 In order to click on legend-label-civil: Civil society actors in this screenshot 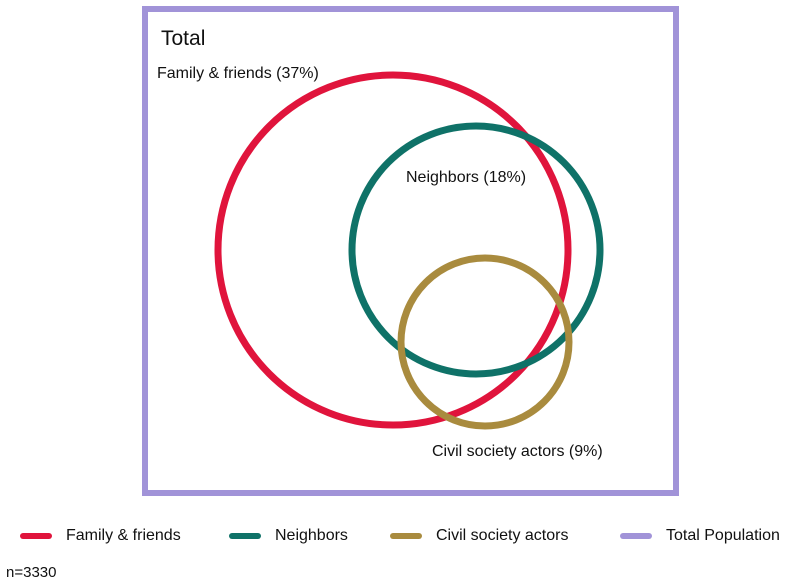, I will do `click(502, 535)`.